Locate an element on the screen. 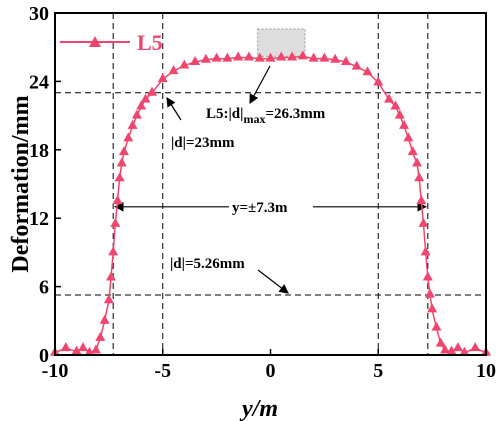  d23-arrow is located at coordinates (174, 108).